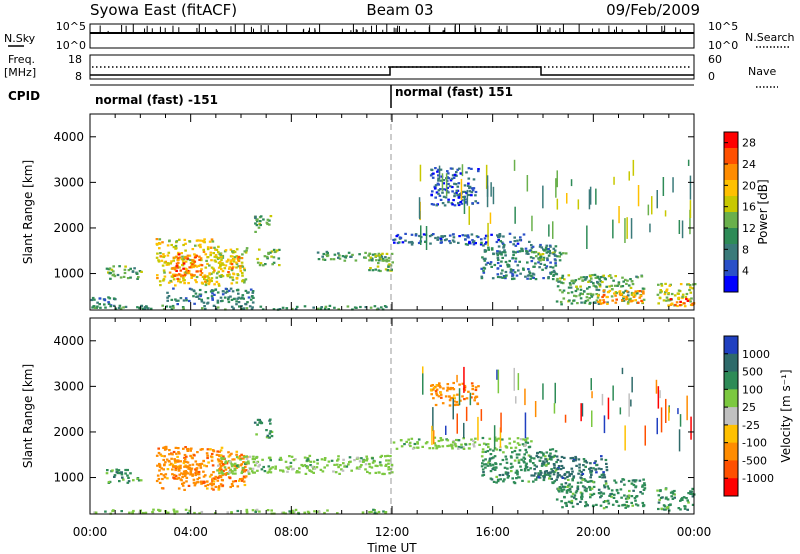 The width and height of the screenshot is (800, 554). Describe the element at coordinates (392, 71) in the screenshot. I see `freq-trace` at that location.